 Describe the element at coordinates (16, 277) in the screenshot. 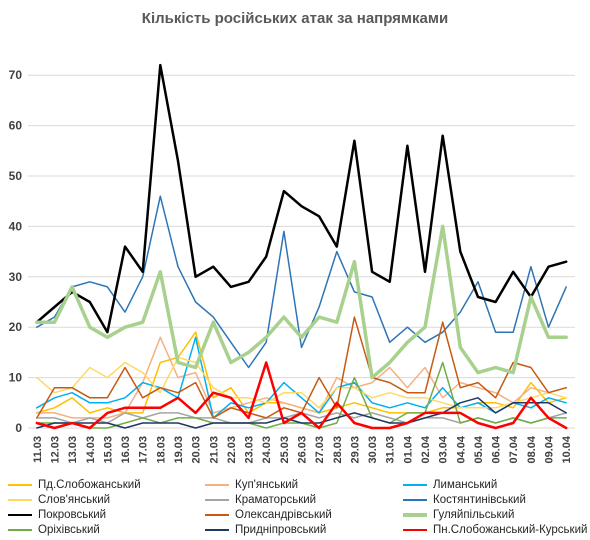

I see `y-tick-label: 30` at that location.